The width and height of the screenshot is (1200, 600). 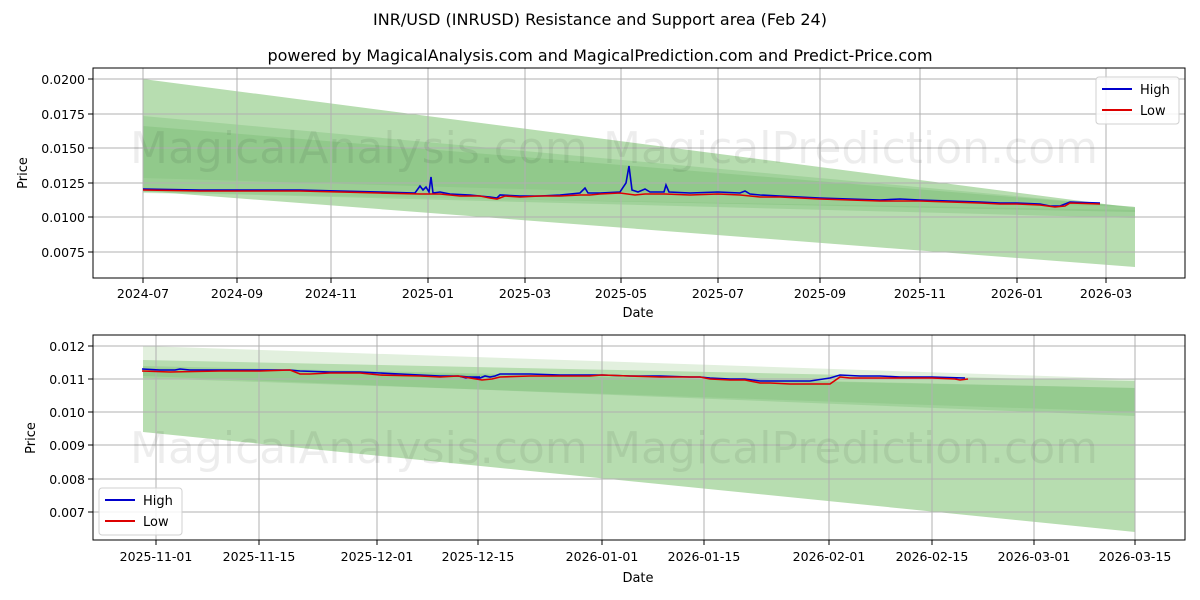 What do you see at coordinates (63, 114) in the screenshot?
I see `top-ytick: 0.0175` at bounding box center [63, 114].